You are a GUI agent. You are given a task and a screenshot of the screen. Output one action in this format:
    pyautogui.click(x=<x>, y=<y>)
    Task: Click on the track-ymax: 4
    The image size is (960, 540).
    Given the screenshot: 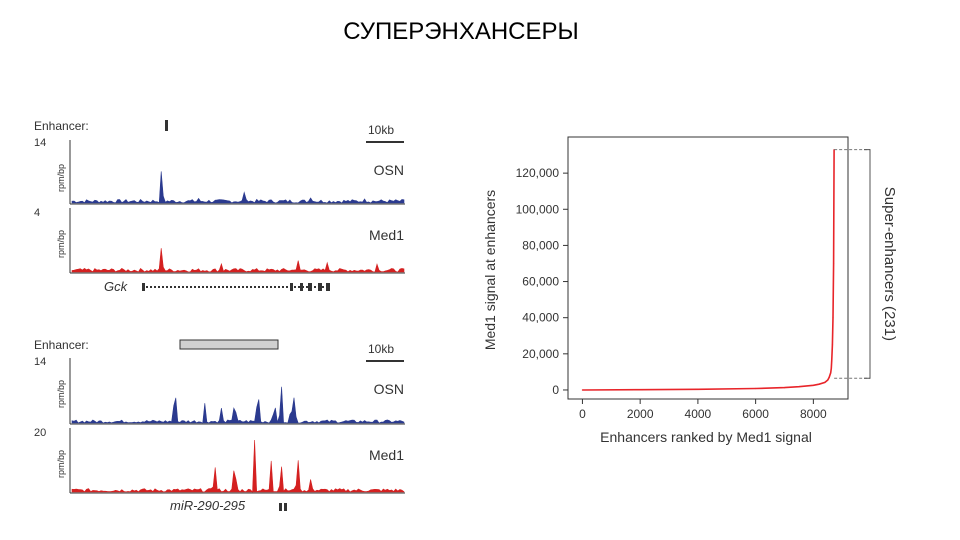 What is the action you would take?
    pyautogui.click(x=37, y=213)
    